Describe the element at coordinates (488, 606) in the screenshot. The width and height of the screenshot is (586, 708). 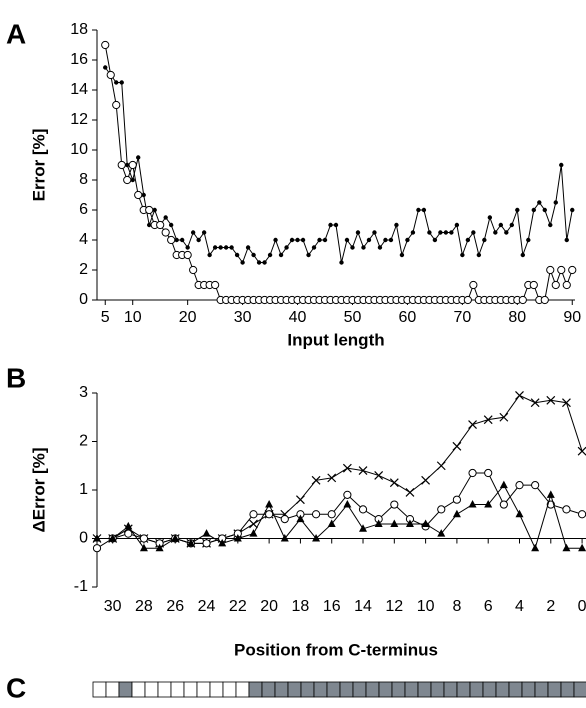
I see `x-tick-label: 6` at that location.